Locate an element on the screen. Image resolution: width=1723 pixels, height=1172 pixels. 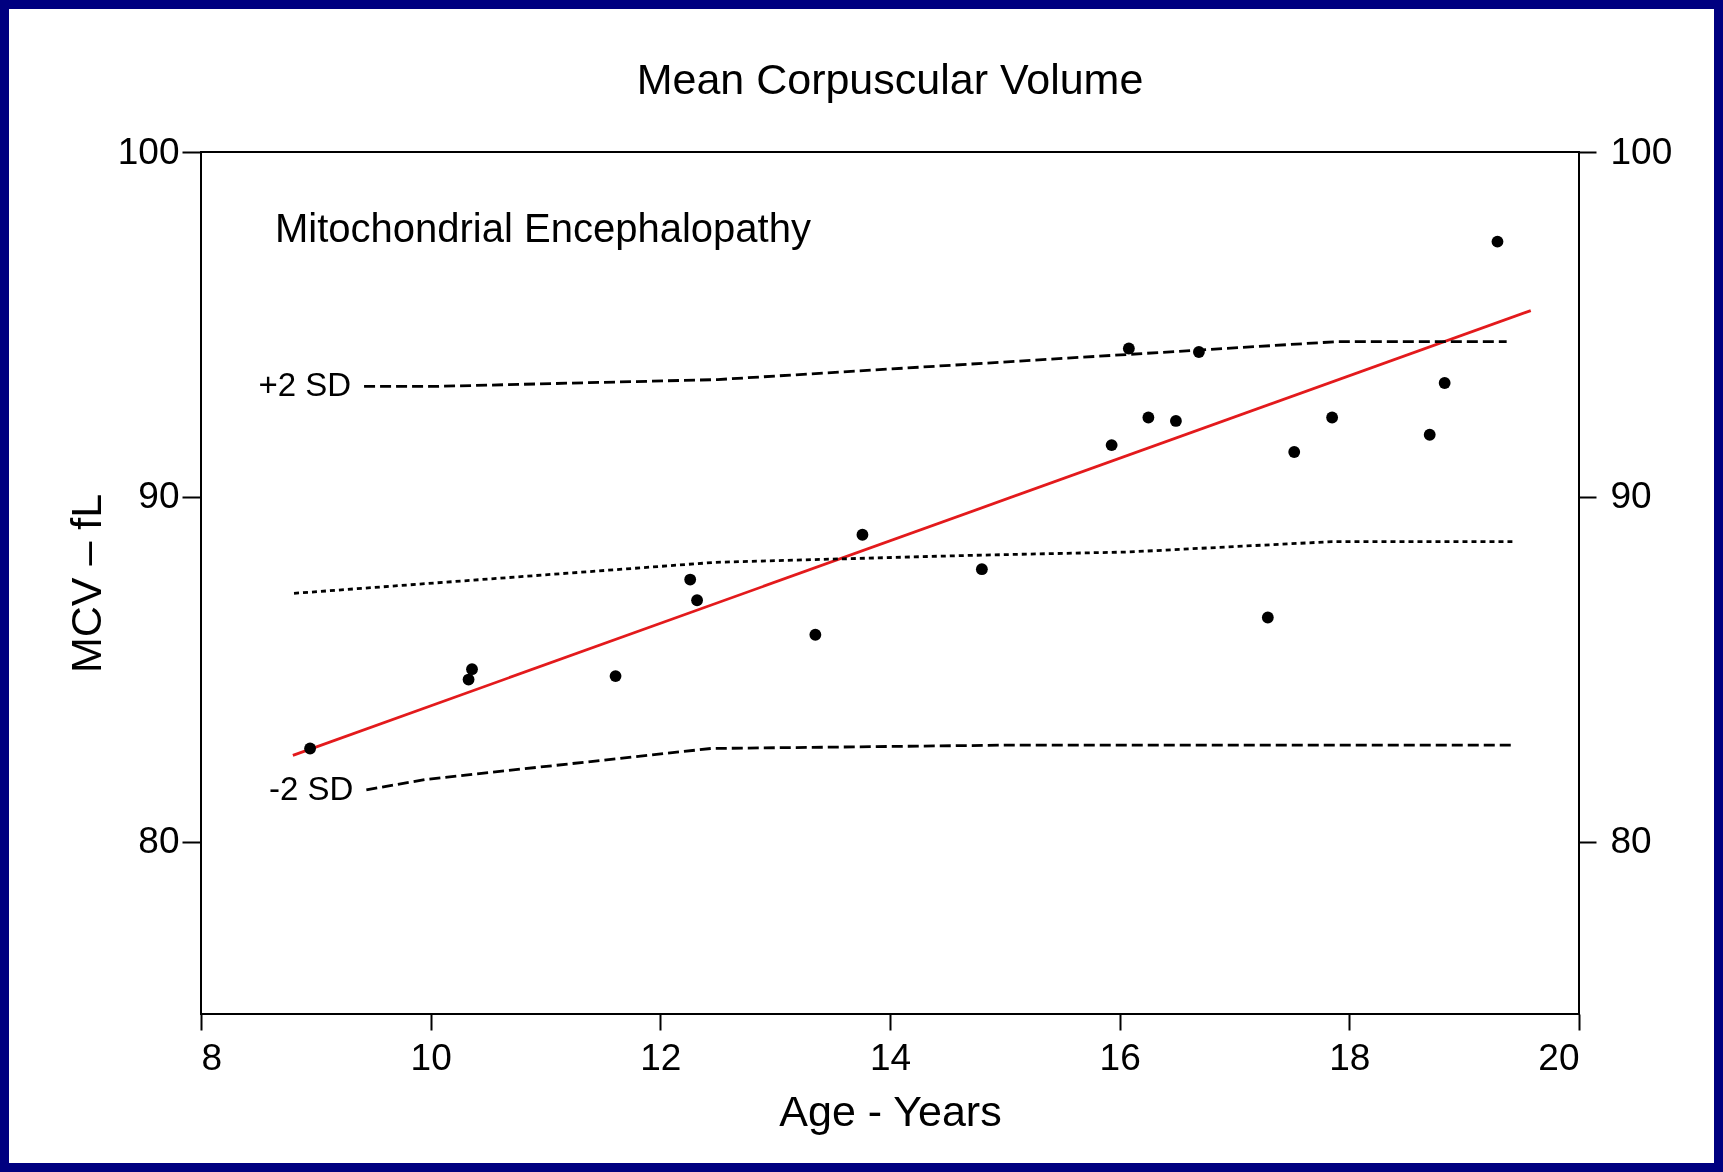
chart-title: Mean Corpuscular Volume is located at coordinates (890, 79).